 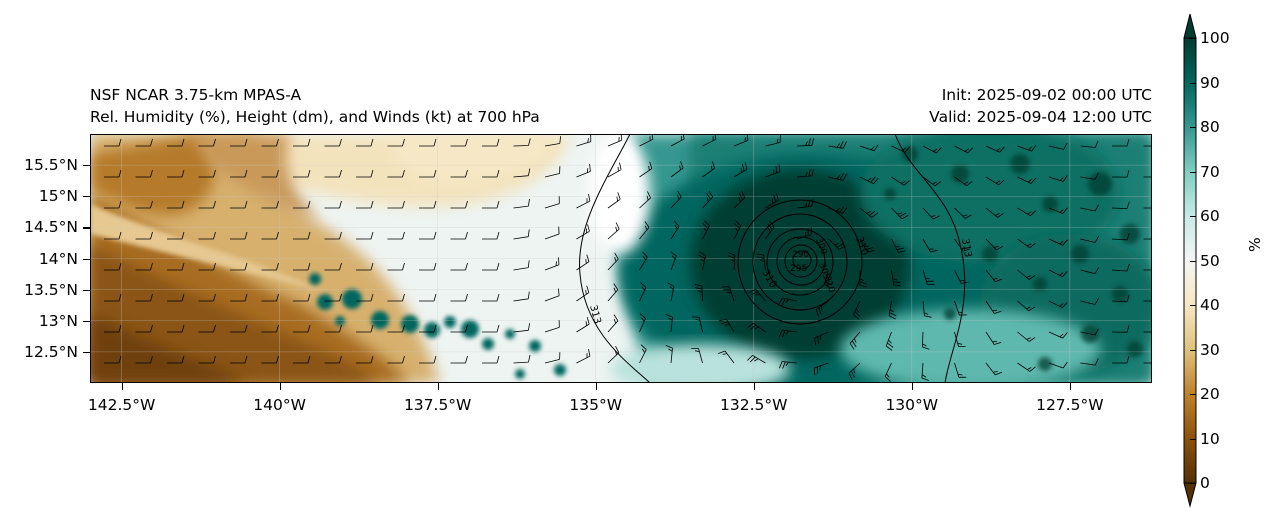 I want to click on colorbar-tick-label: 100, so click(x=1215, y=38).